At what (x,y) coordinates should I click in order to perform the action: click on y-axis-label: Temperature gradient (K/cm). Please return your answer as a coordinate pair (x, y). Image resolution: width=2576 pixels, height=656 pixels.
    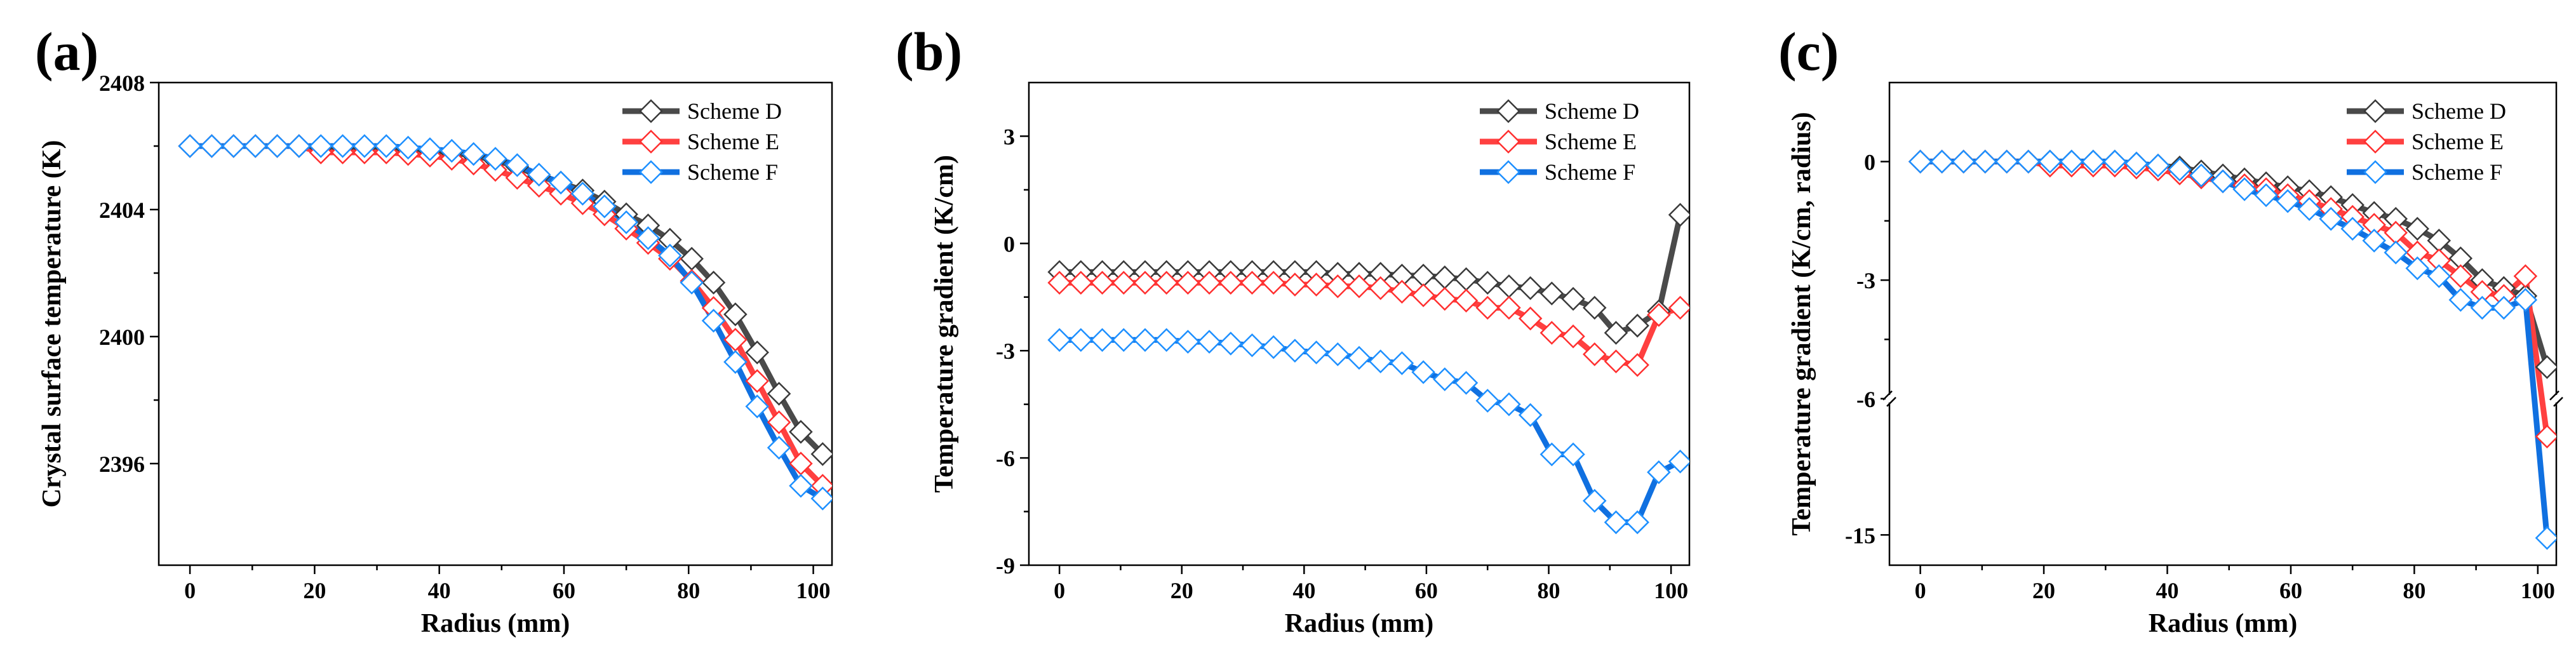
    Looking at the image, I should click on (944, 324).